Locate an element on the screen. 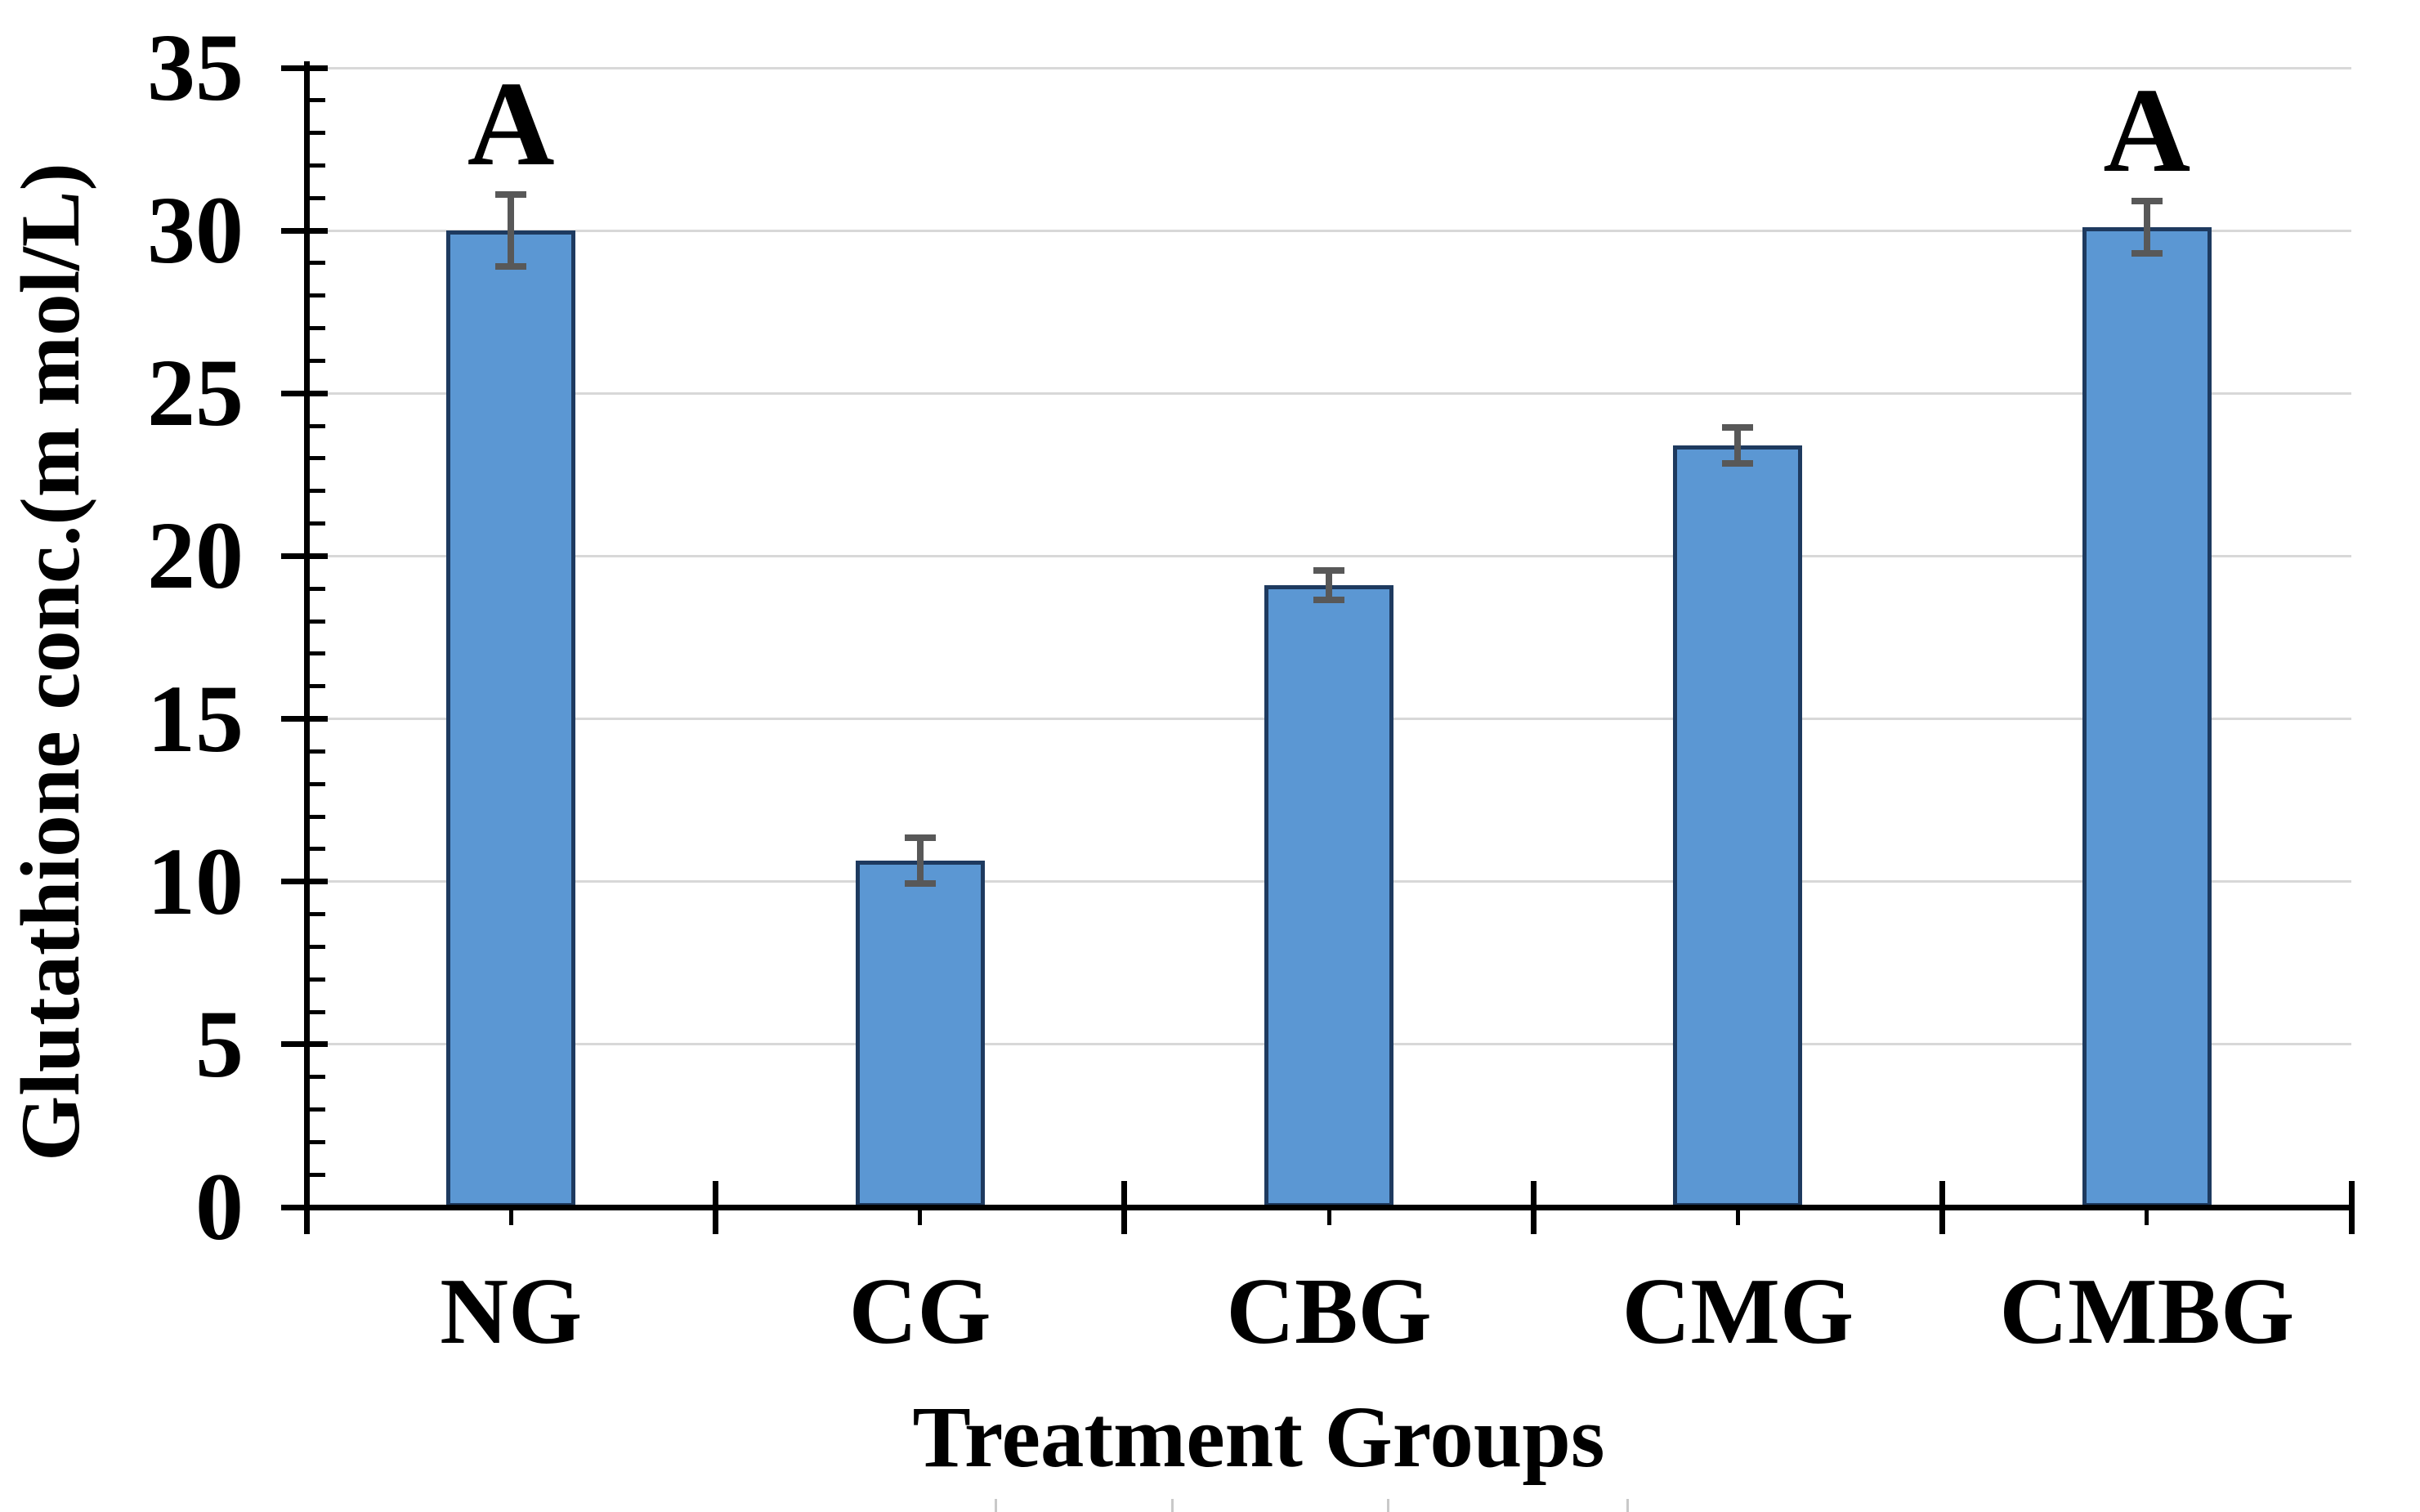 Image resolution: width=2420 pixels, height=1512 pixels. bar-NG is located at coordinates (511, 718).